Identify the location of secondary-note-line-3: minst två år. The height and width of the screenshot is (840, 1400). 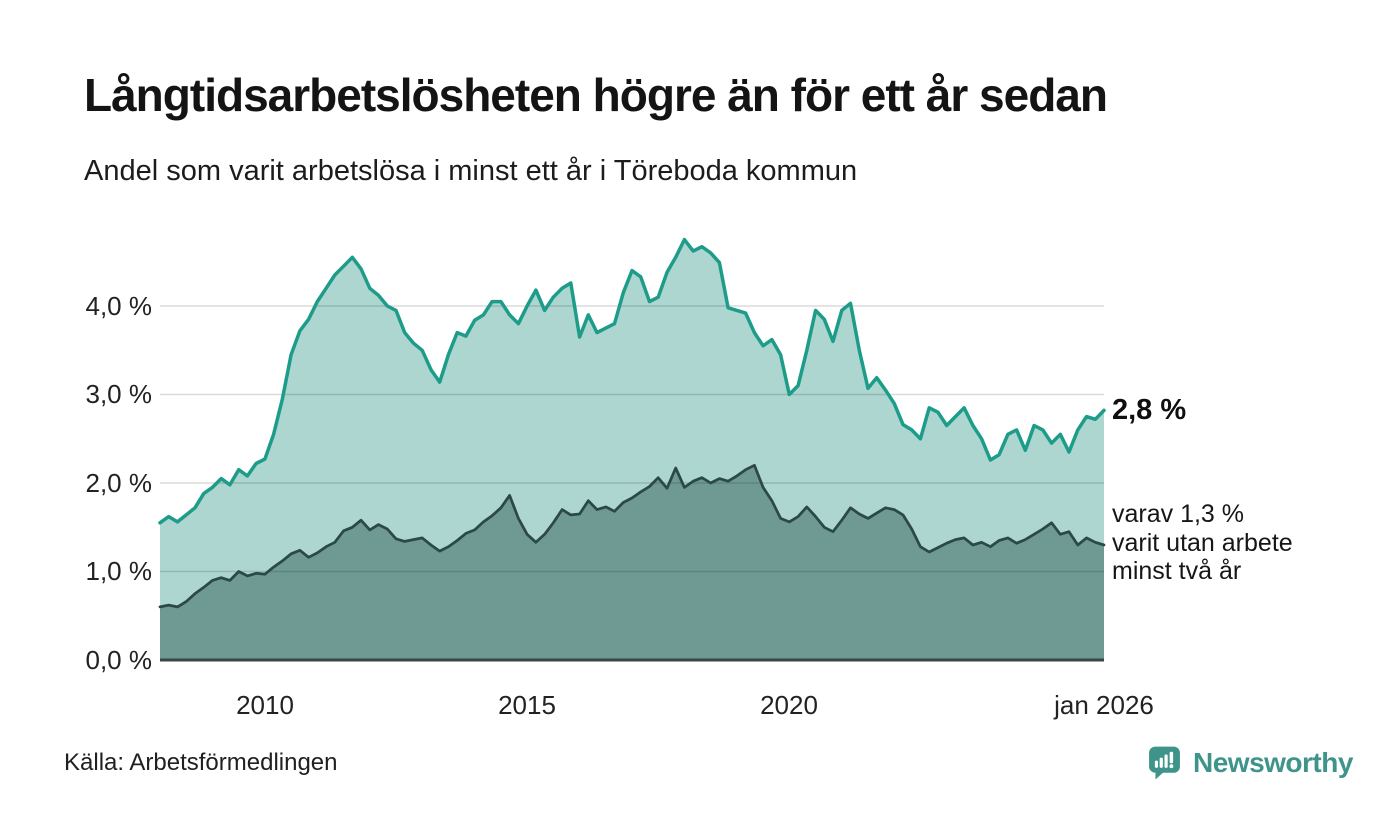
(1177, 571).